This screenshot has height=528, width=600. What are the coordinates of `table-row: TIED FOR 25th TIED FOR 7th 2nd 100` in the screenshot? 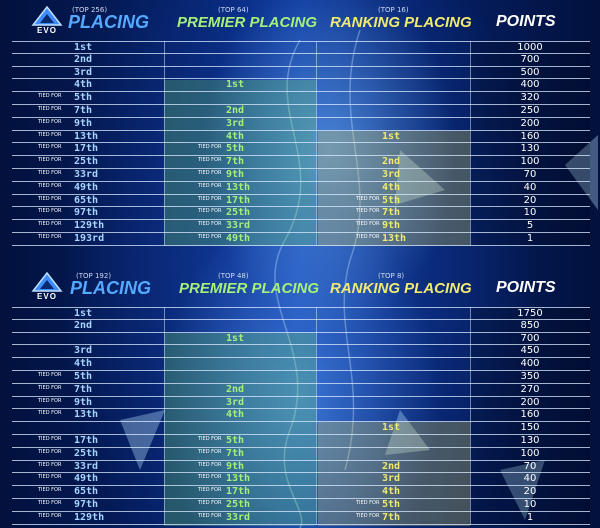 It's located at (301, 162).